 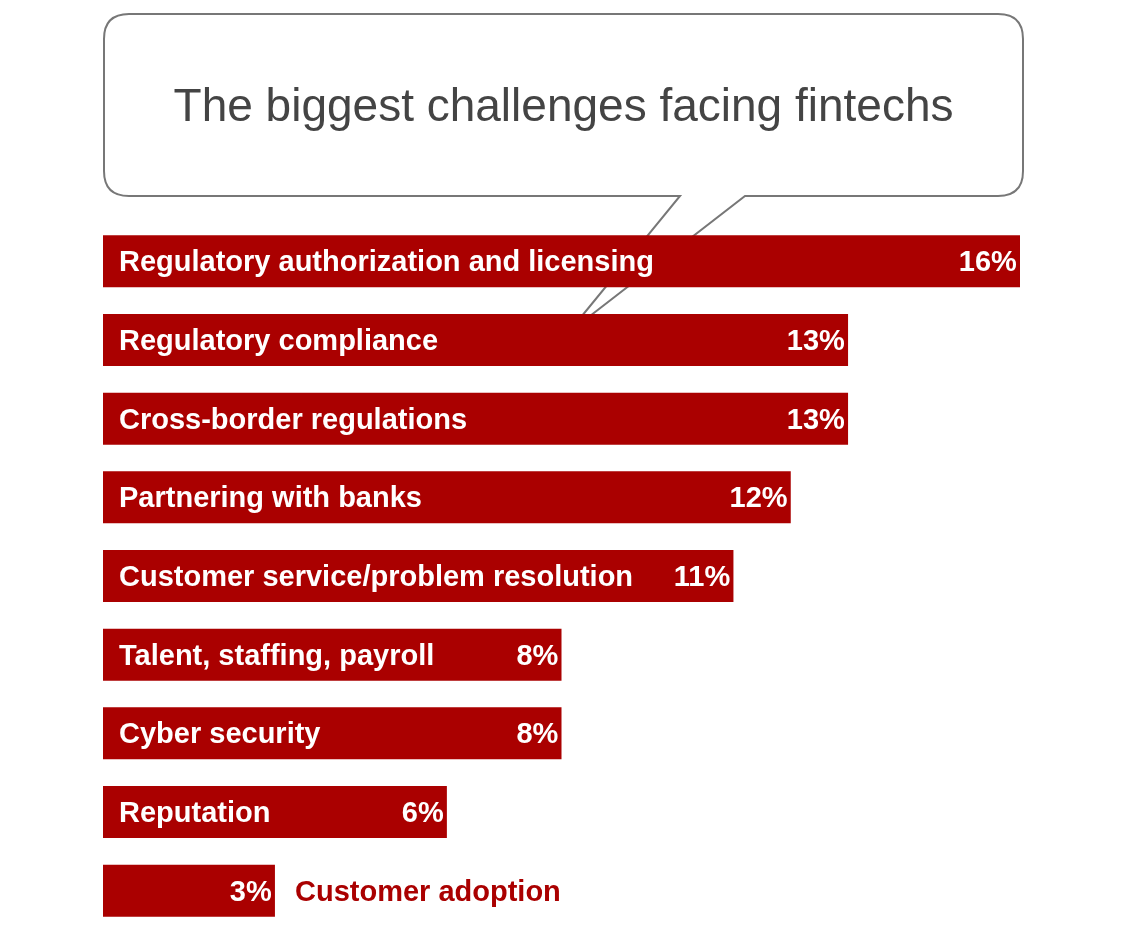 What do you see at coordinates (250, 890) in the screenshot?
I see `data-label: 3%` at bounding box center [250, 890].